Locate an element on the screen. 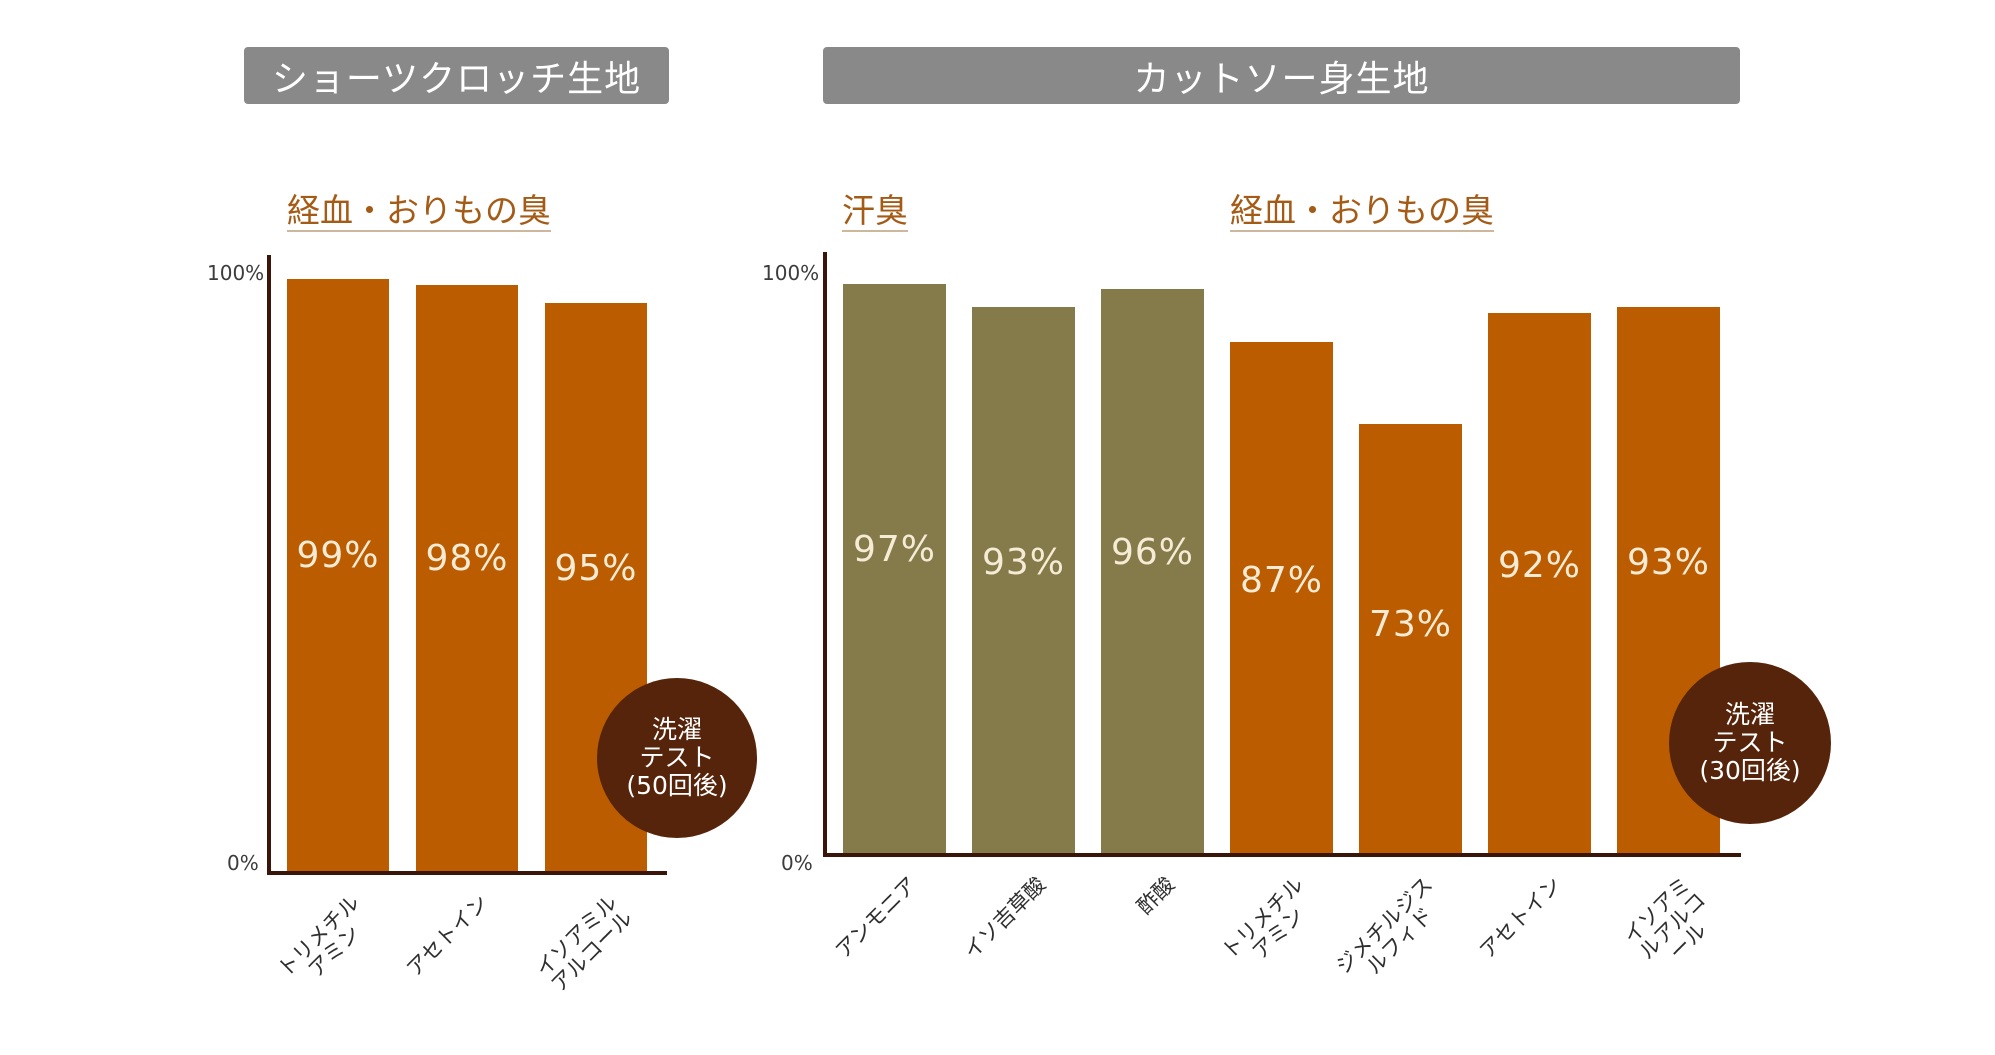 The image size is (1995, 1055). left-y-tick-max: 100% is located at coordinates (236, 273).